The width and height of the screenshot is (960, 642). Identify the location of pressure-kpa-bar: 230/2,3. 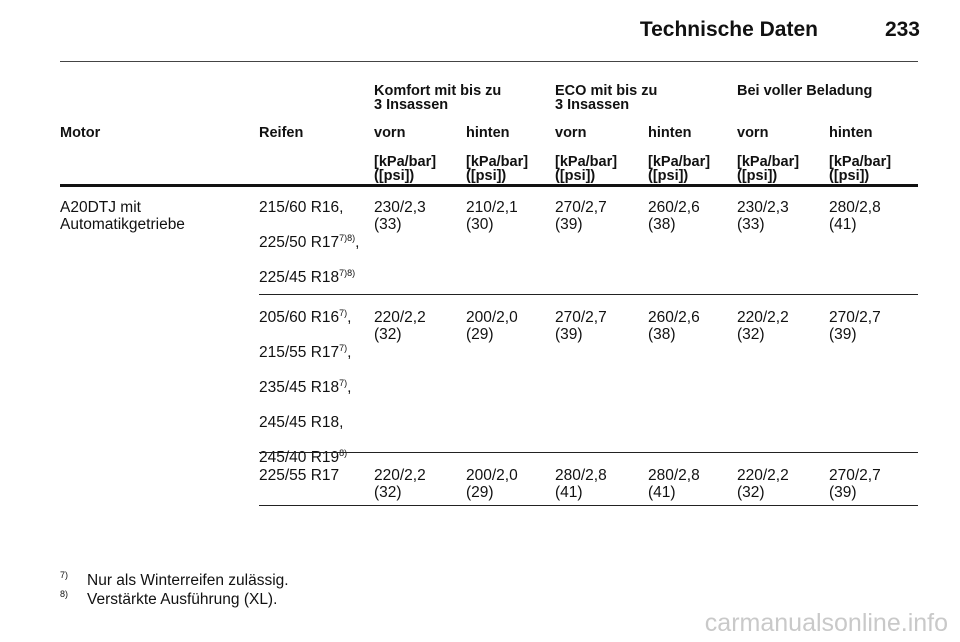
(763, 207).